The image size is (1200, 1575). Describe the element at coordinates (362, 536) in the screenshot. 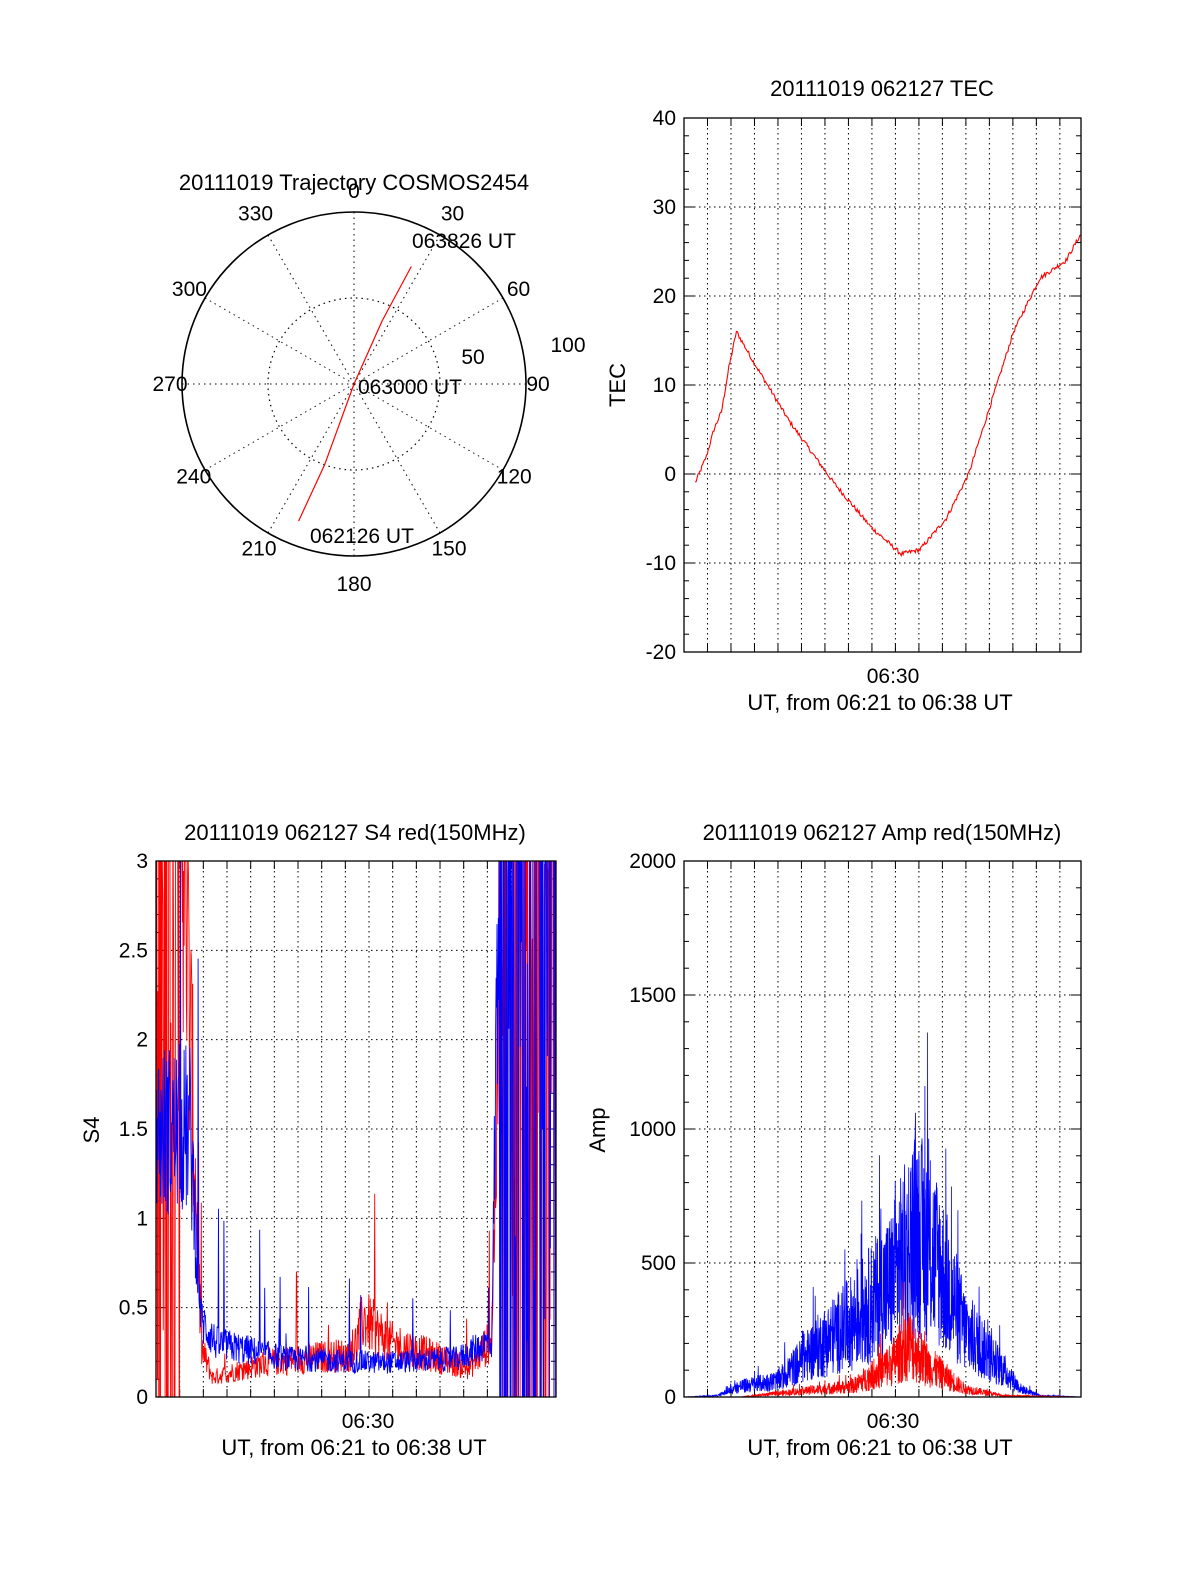

I see `polar-annotation: 062126 UT` at that location.